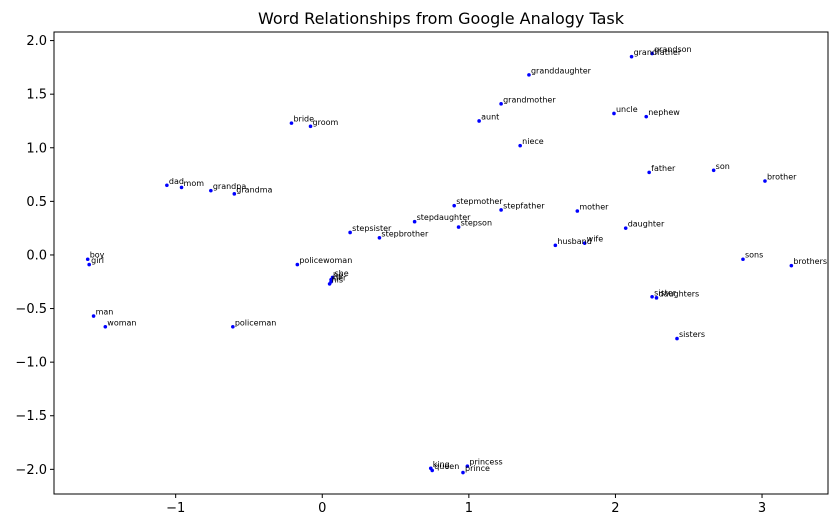 The width and height of the screenshot is (840, 532). What do you see at coordinates (254, 189) in the screenshot?
I see `point-label: grandma` at bounding box center [254, 189].